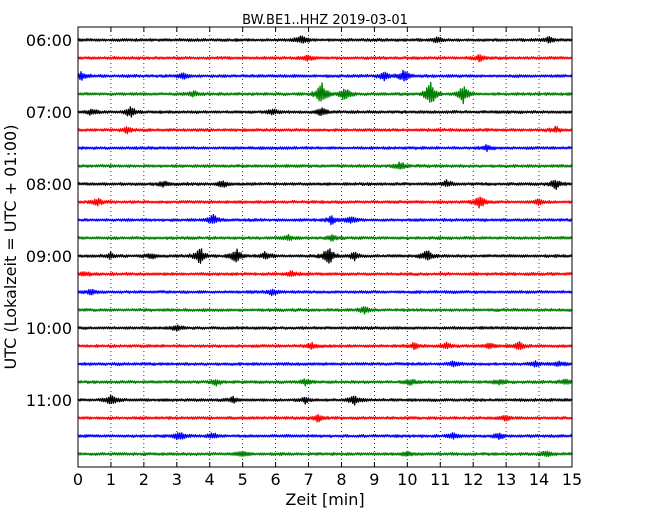 The image size is (650, 520). What do you see at coordinates (506, 479) in the screenshot?
I see `x-tick-label: 13` at bounding box center [506, 479].